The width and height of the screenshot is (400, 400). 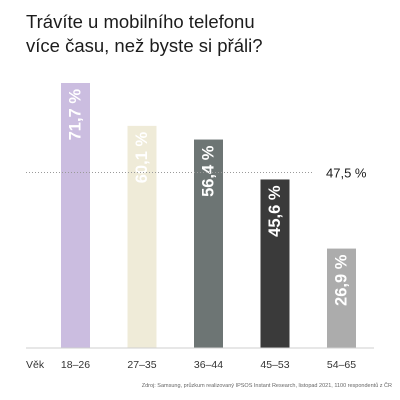 What do you see at coordinates (208, 243) in the screenshot?
I see `bar-36–44` at bounding box center [208, 243].